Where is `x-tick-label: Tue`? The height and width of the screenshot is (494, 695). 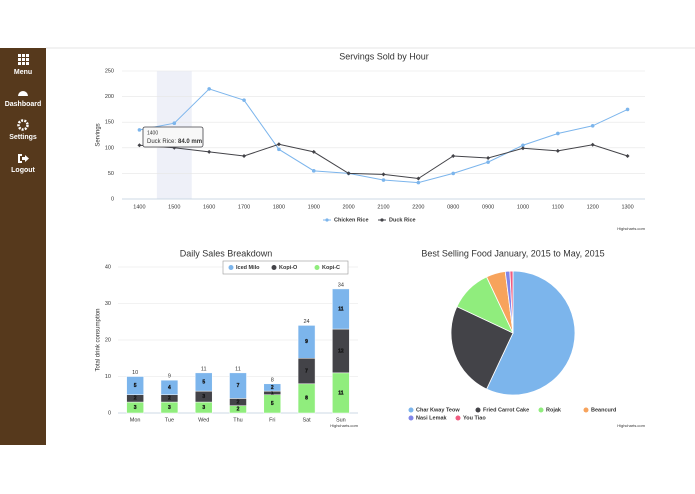
x-tick-label: Tue is located at coordinates (169, 420).